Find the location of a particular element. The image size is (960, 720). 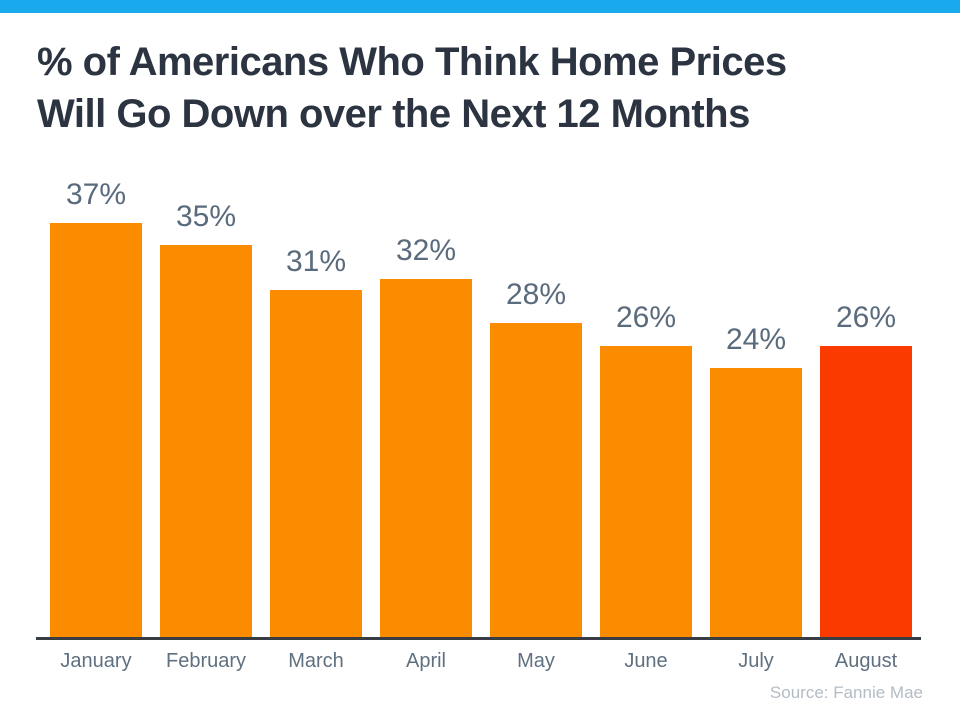

source-attribution: Source: Fannie Mae is located at coordinates (846, 692).